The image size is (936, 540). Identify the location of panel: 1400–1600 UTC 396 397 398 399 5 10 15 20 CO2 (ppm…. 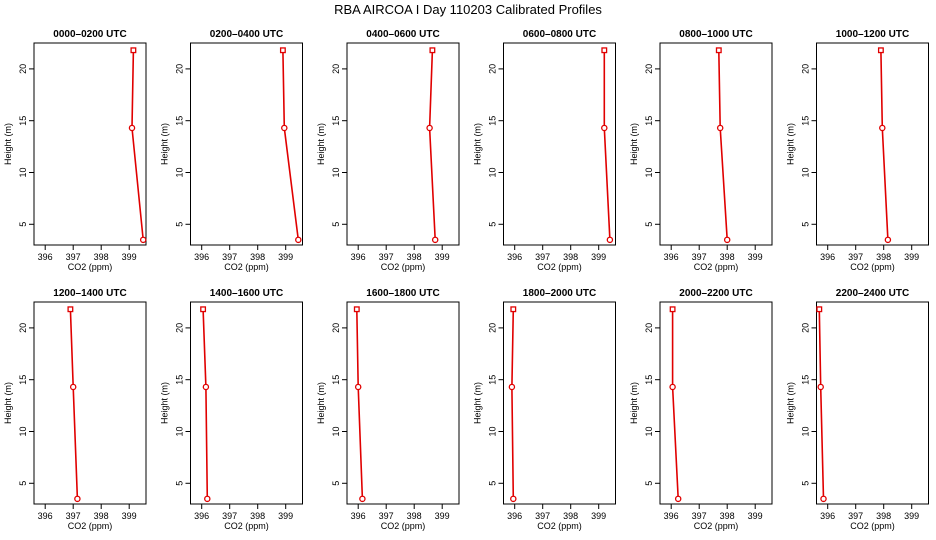
(231, 409).